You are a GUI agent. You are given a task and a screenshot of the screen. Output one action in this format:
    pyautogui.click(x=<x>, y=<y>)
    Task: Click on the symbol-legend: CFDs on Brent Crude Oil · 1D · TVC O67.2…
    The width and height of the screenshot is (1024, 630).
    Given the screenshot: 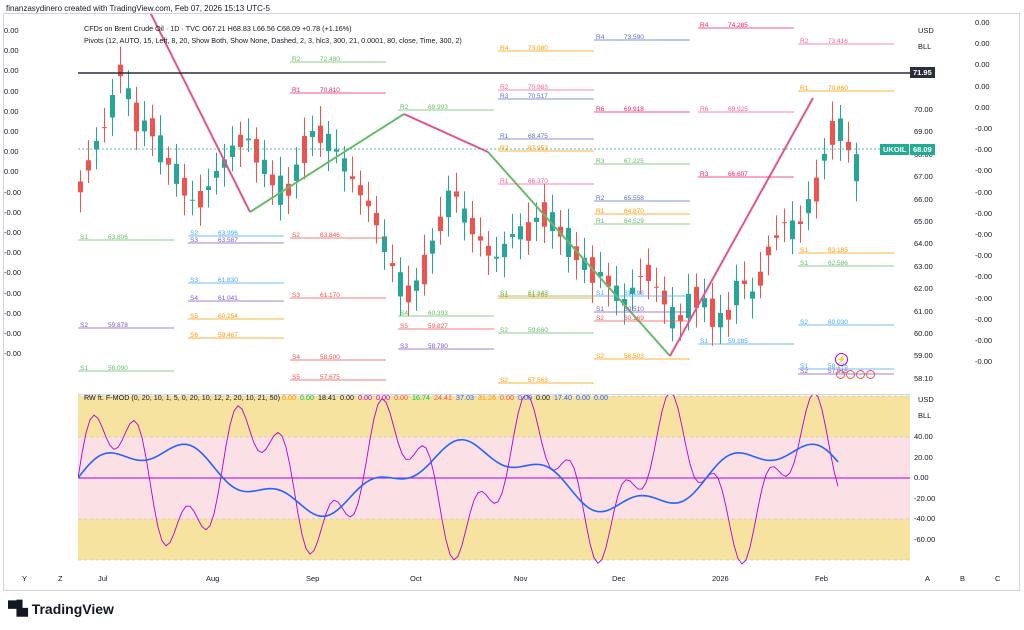 What is the action you would take?
    pyautogui.click(x=218, y=28)
    